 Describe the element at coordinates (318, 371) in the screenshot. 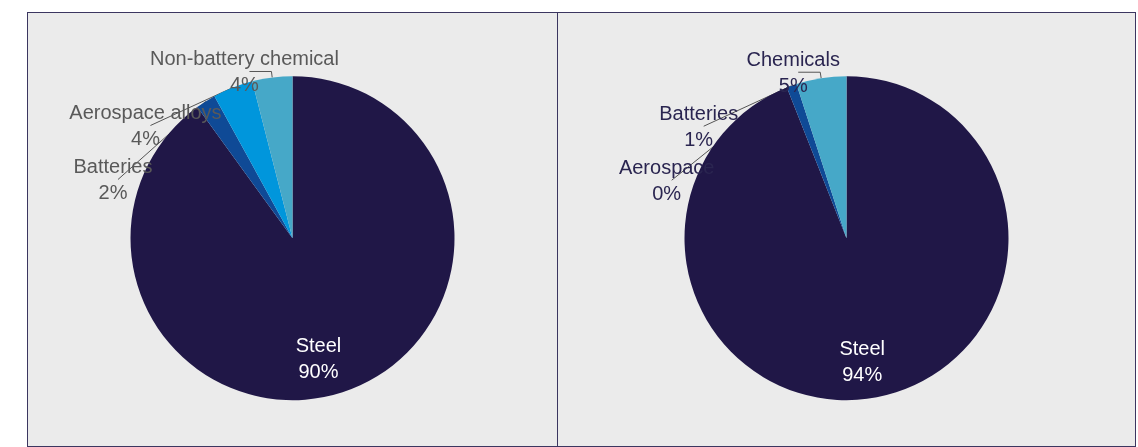

I see `data-label: 90%` at that location.